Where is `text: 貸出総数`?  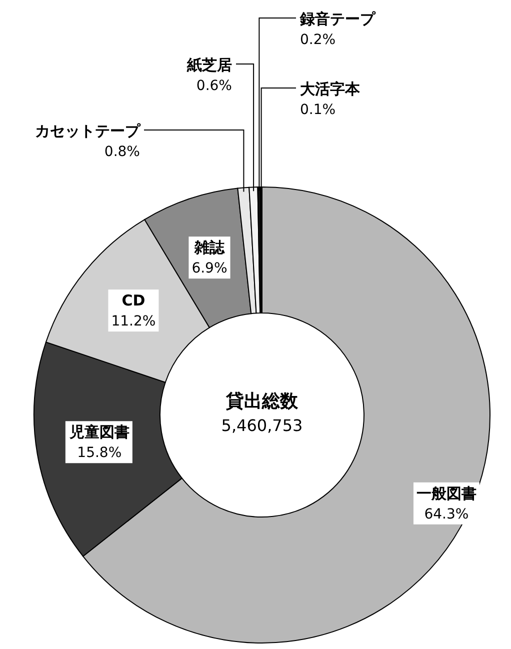
text: 貸出総数 is located at coordinates (262, 401).